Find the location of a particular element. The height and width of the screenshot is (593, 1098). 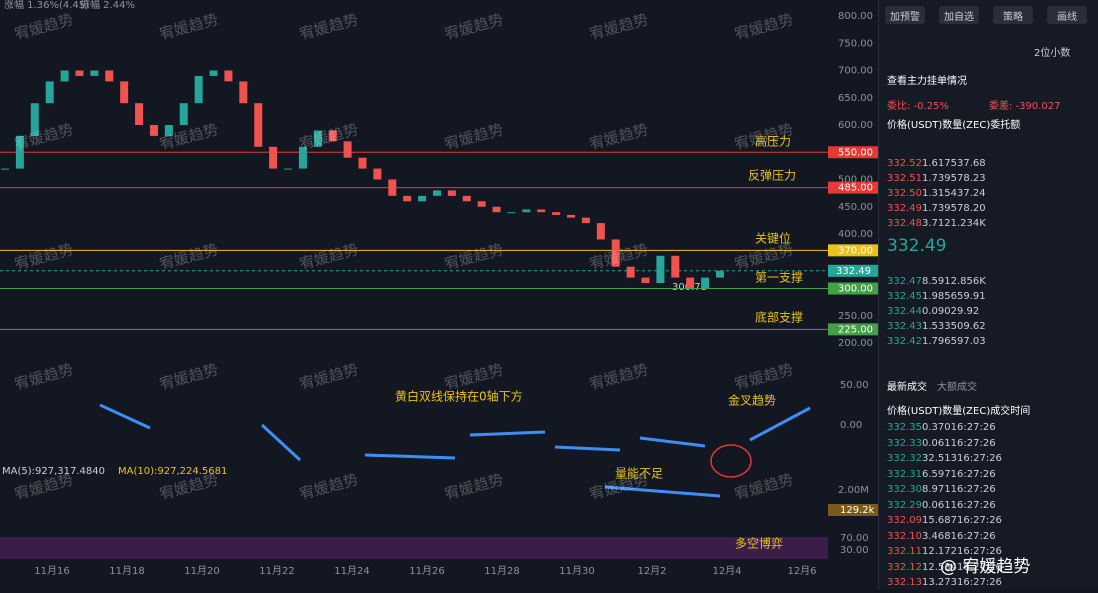

date-label: 11月22 is located at coordinates (276, 571).